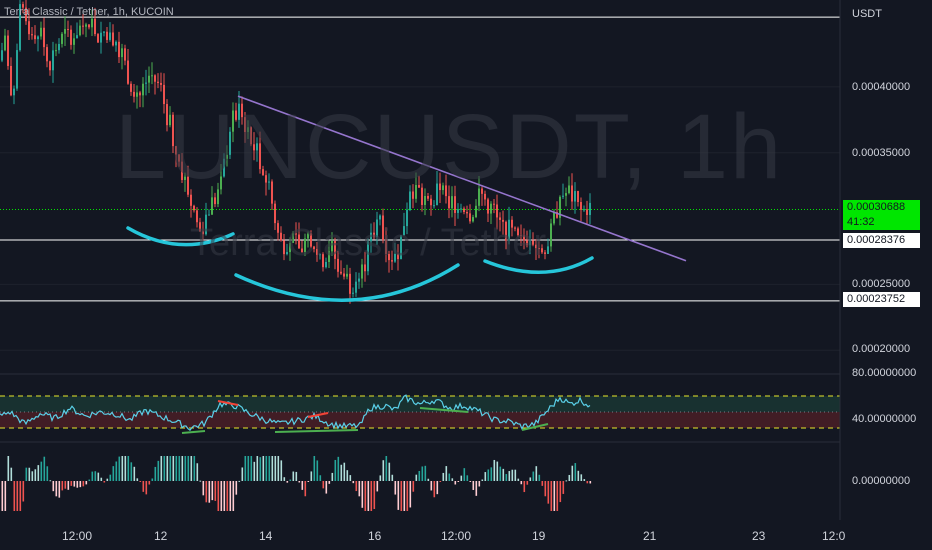 The width and height of the screenshot is (932, 550). Describe the element at coordinates (538, 265) in the screenshot. I see `right-shoulder-arc` at that location.